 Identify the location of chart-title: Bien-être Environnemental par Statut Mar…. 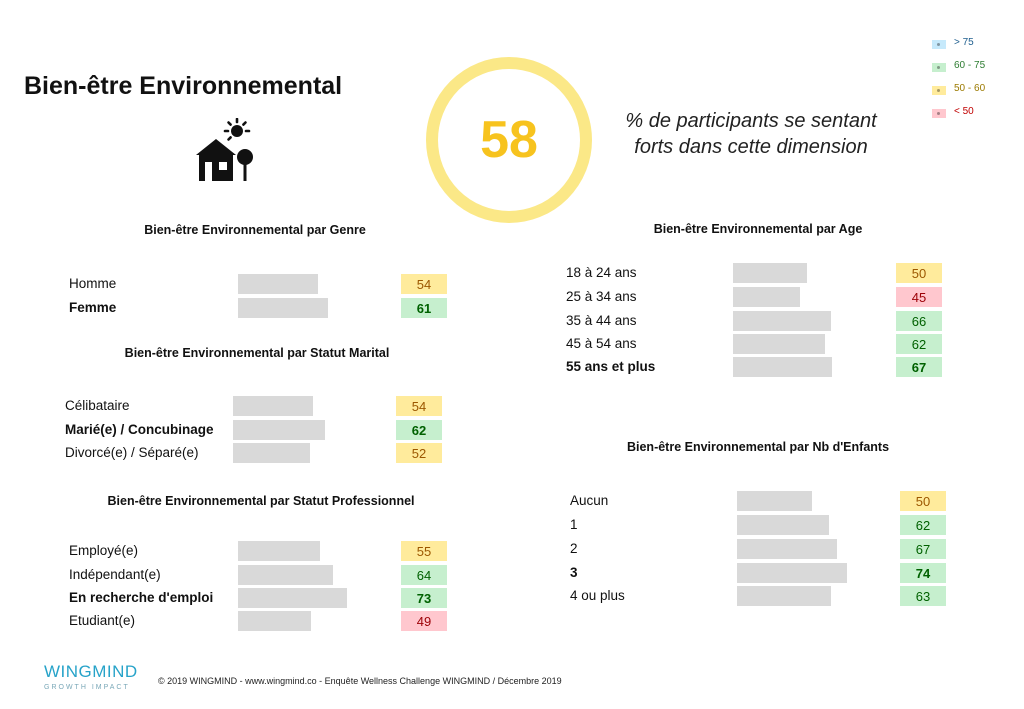
(257, 353).